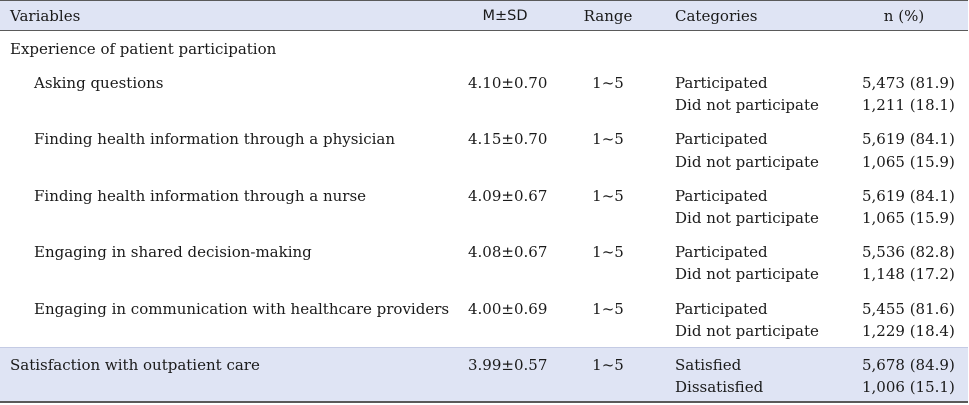  I want to click on satisfaction-range: 1~5, so click(608, 365).